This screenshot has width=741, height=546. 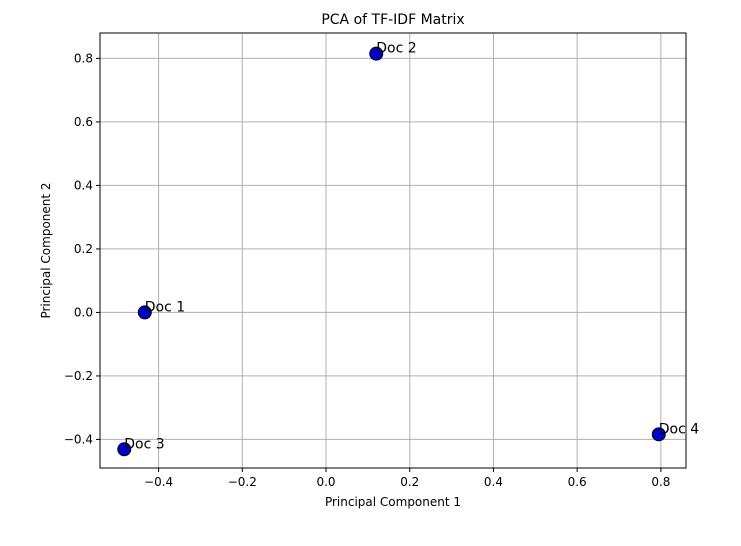 What do you see at coordinates (83, 58) in the screenshot?
I see `y-tick-label: 0.8` at bounding box center [83, 58].